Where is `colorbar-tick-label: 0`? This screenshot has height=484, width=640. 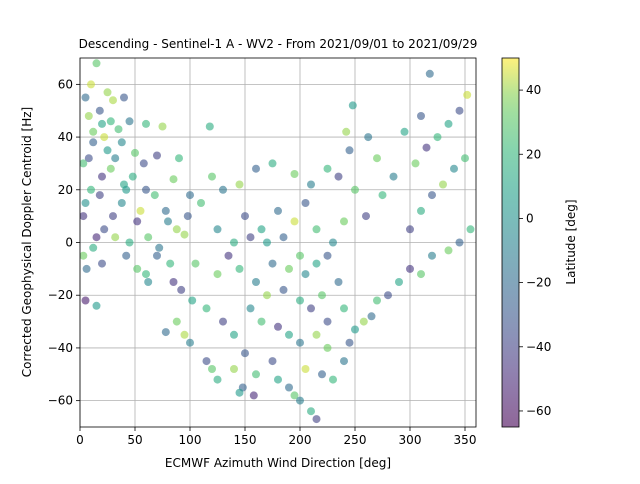 colorbar-tick-label: 0 is located at coordinates (530, 218).